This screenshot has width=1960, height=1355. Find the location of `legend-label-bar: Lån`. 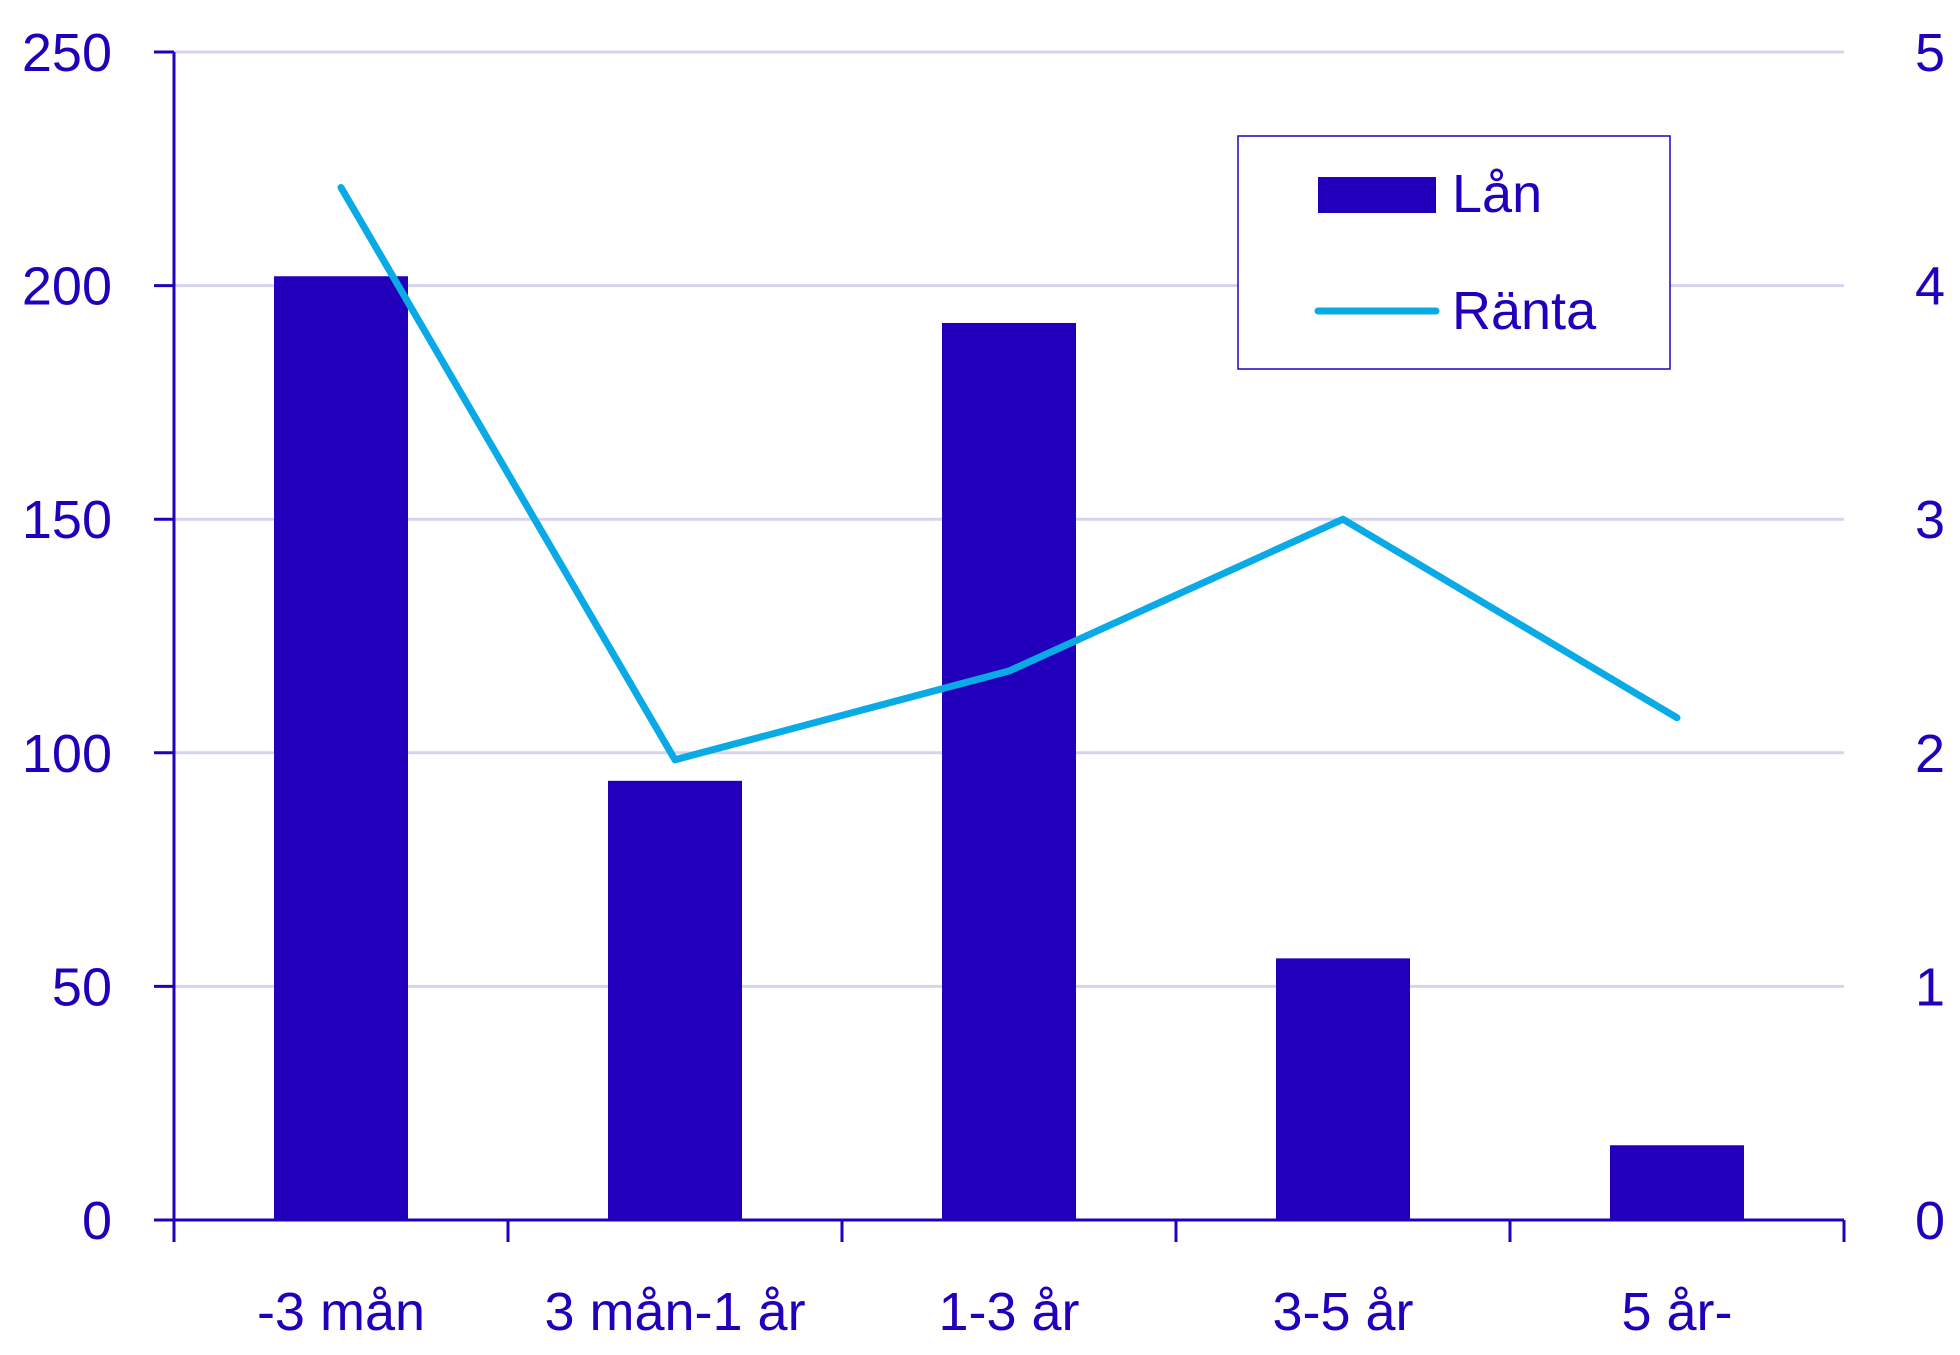

legend-label-bar: Lån is located at coordinates (1497, 194).